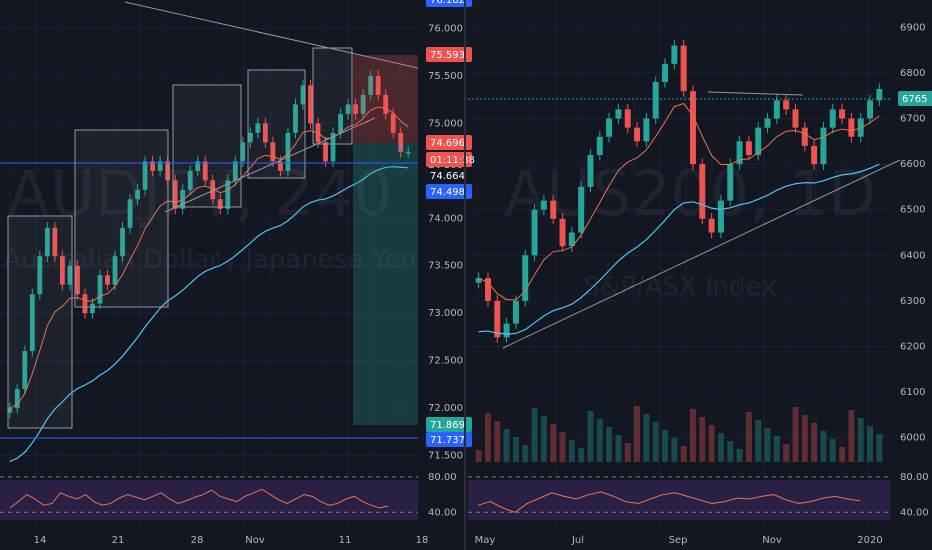 The width and height of the screenshot is (932, 550). What do you see at coordinates (912, 73) in the screenshot?
I see `y-tick-label: 6800` at bounding box center [912, 73].